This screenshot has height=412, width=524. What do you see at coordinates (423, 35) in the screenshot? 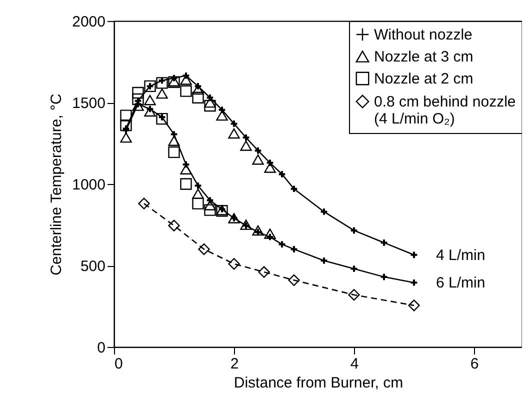
I see `legend-label: Without nozzle` at bounding box center [423, 35].